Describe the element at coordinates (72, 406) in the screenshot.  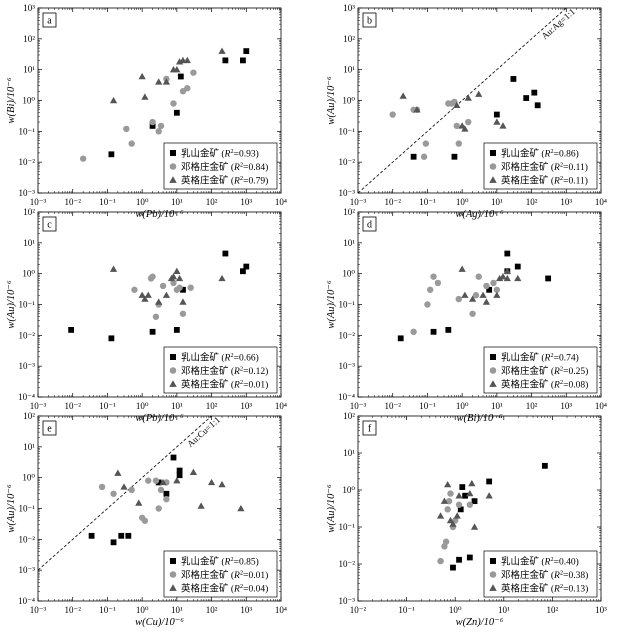
I see `x-tick-label: 10⁻²` at that location.